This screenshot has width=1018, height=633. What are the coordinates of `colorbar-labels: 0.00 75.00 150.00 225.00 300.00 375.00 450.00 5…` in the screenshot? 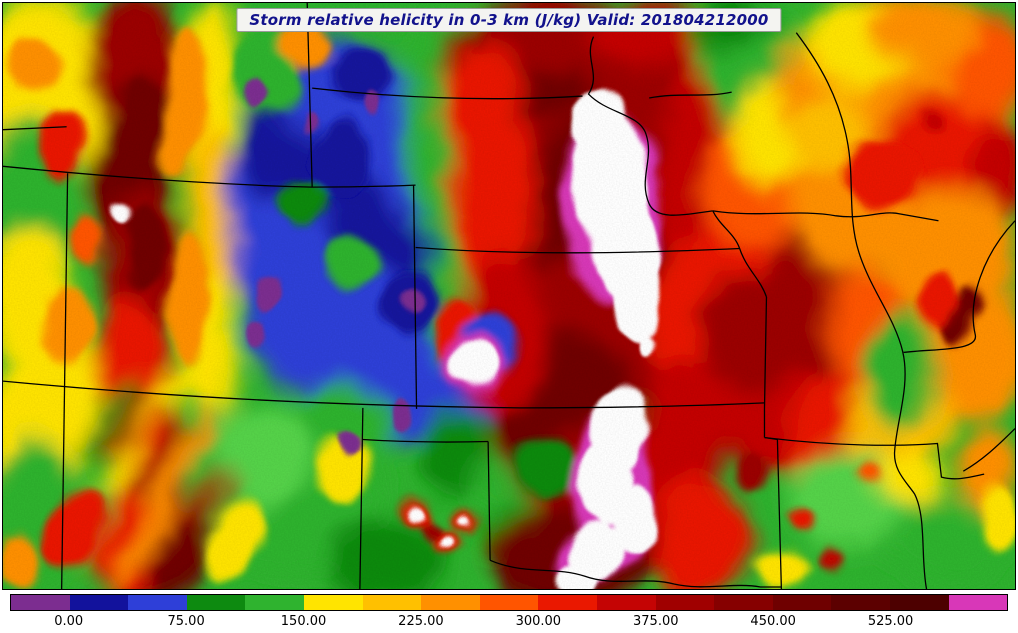 It's located at (509, 622).